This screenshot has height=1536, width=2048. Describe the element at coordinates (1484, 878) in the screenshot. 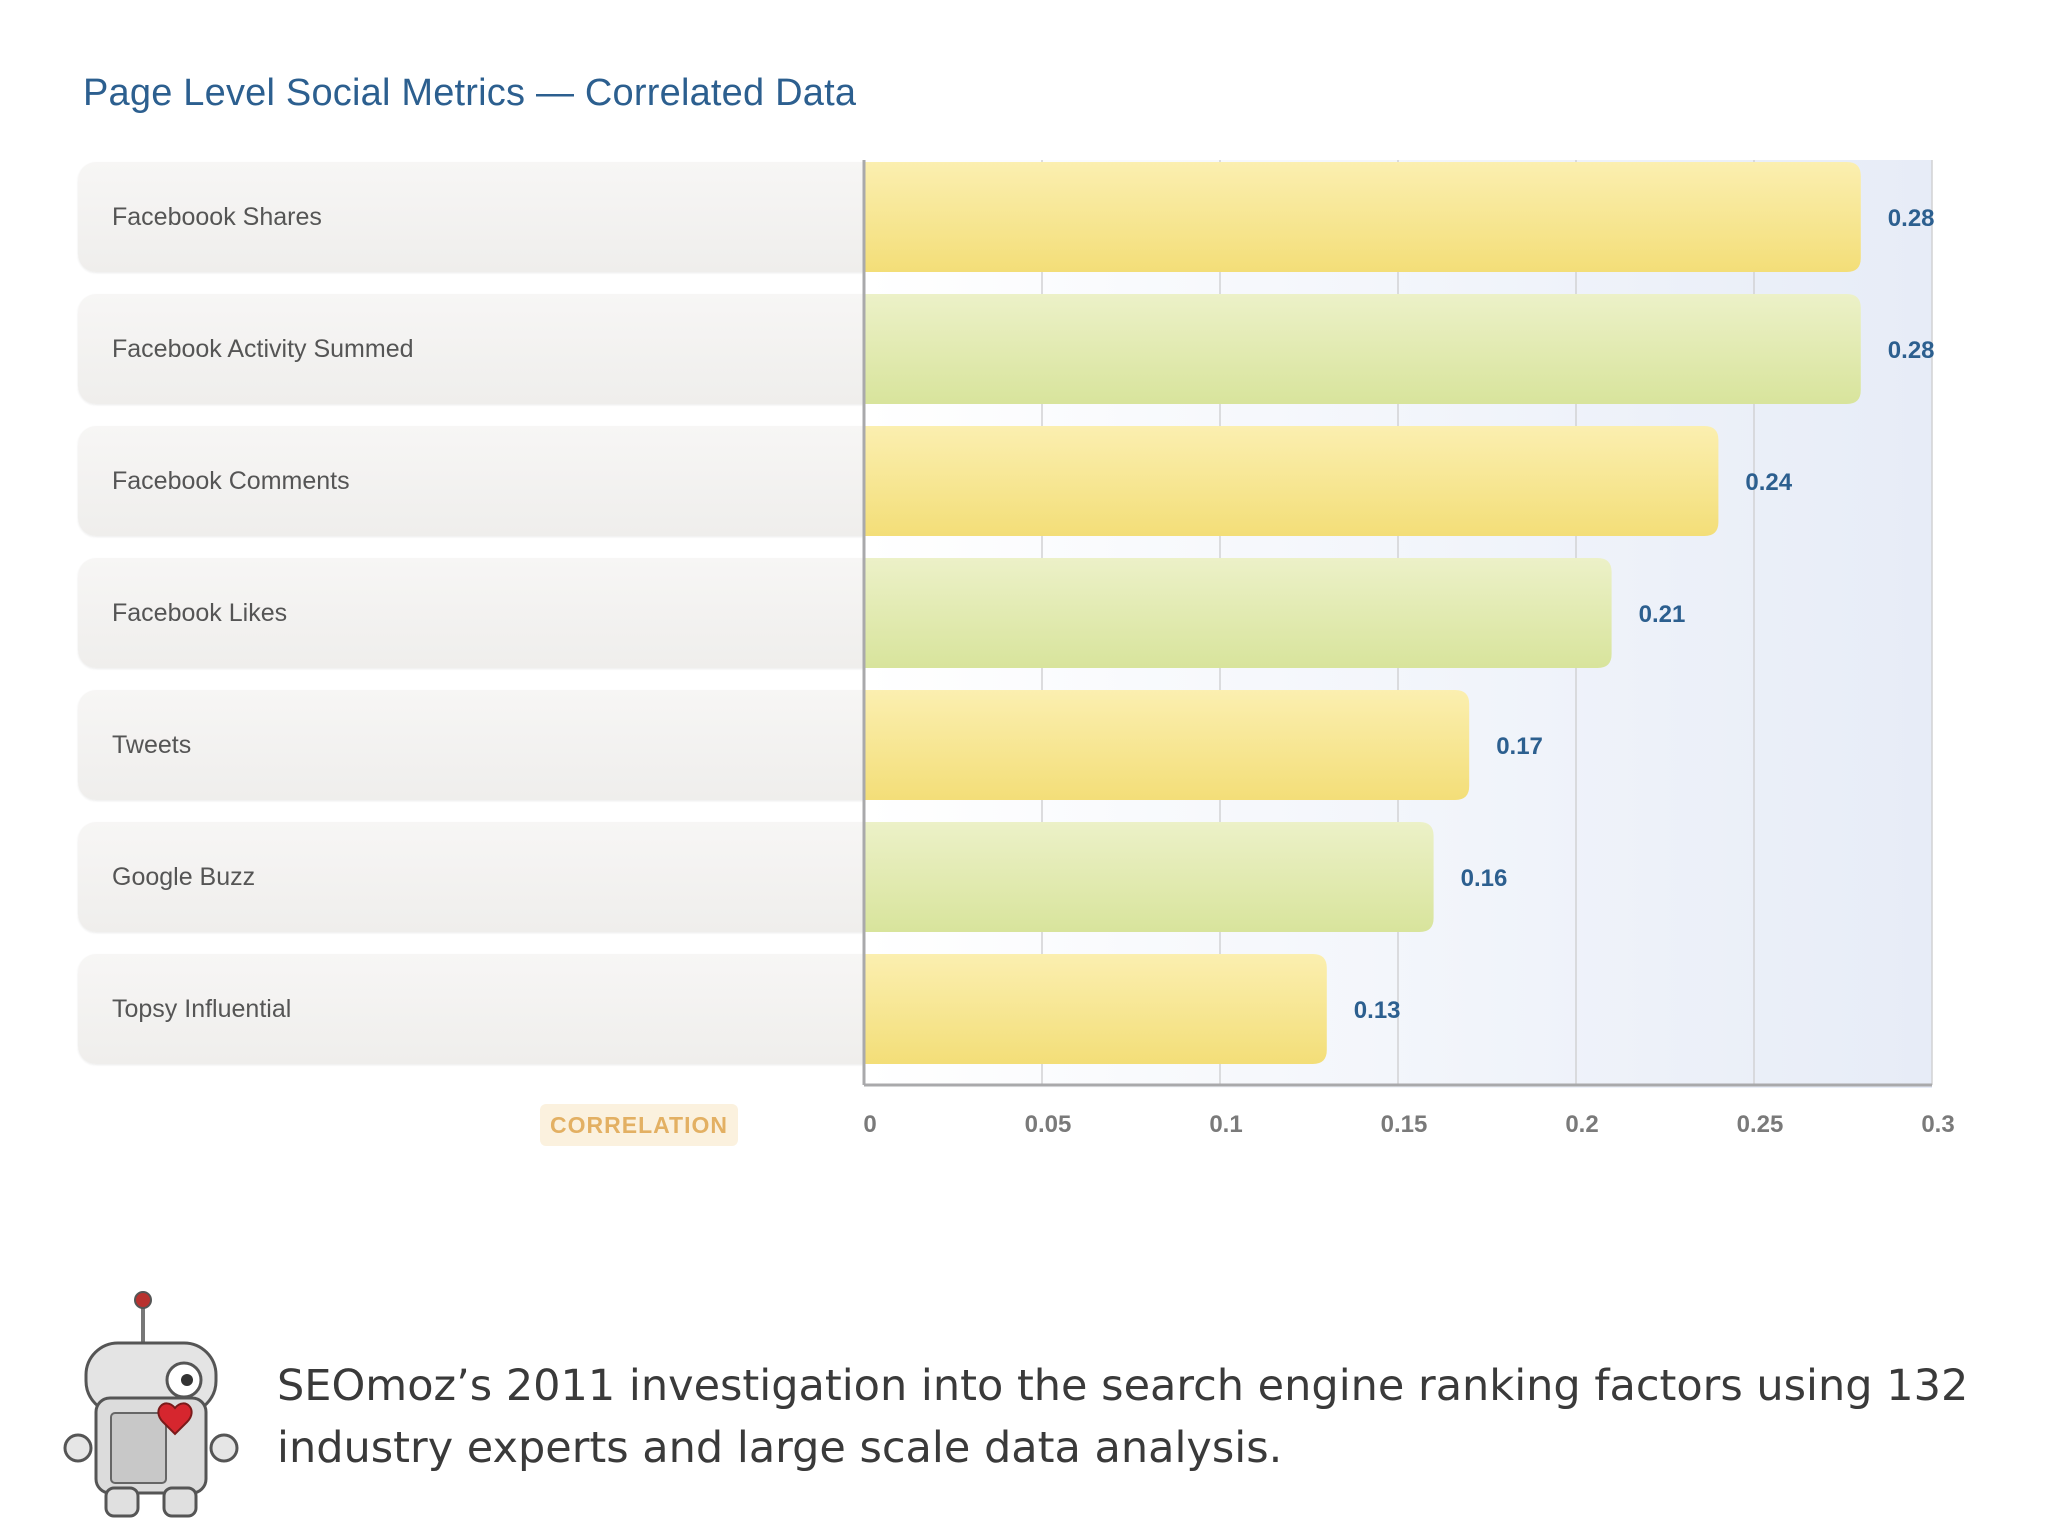

I see `value-label: 0.16` at that location.